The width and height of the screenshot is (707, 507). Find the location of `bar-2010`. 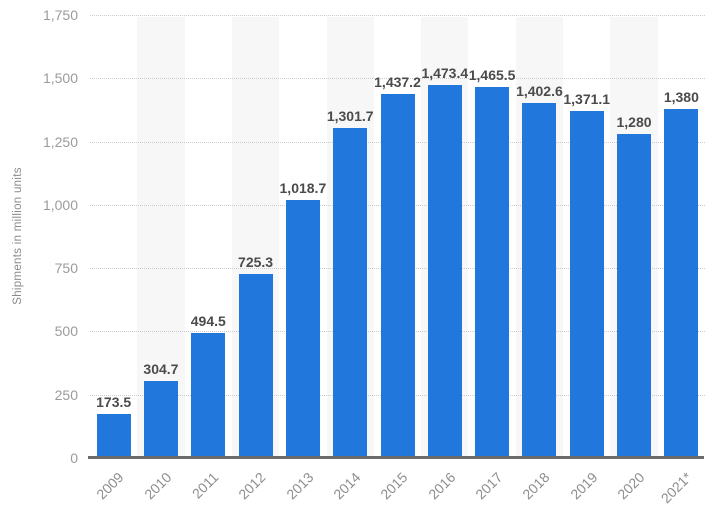

bar-2010 is located at coordinates (160, 419).